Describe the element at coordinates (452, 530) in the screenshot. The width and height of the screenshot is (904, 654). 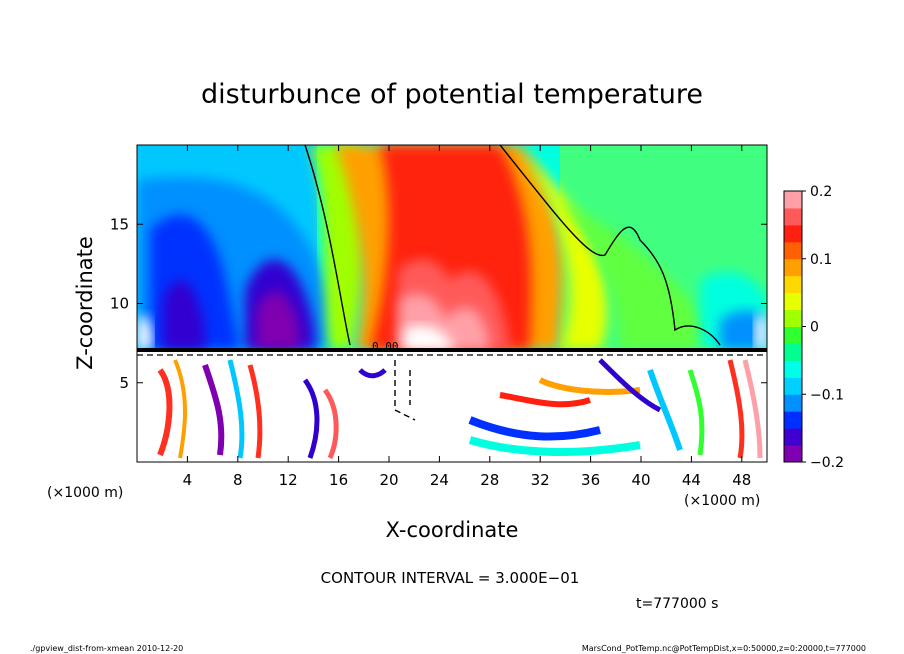
I see `x-axis-label: X-coordinate` at that location.